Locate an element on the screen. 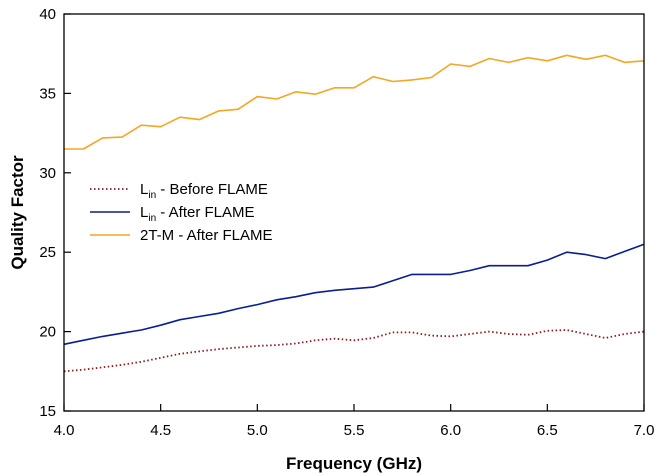 The height and width of the screenshot is (476, 657). y-axis-title: Quality Factor is located at coordinates (17, 212).